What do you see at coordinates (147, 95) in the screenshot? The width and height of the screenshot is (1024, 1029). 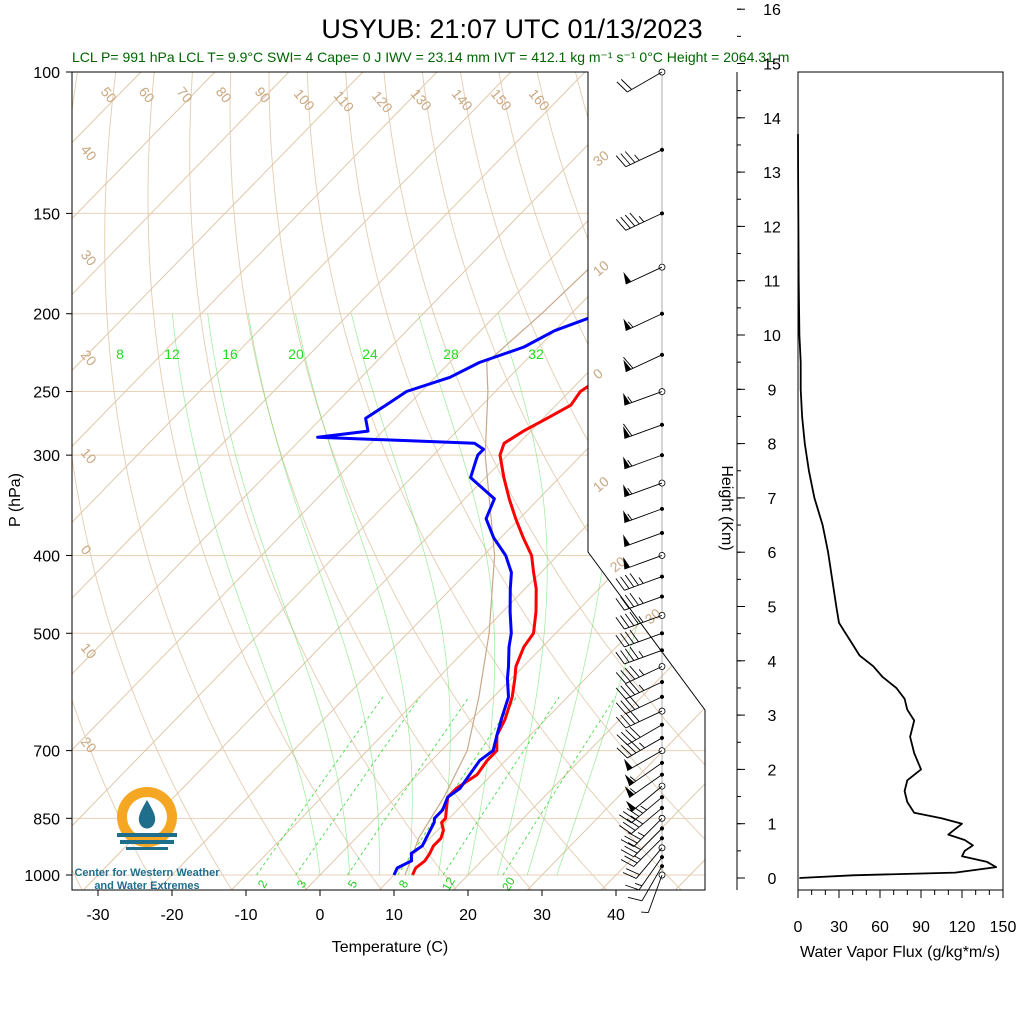 I see `isotherm-label: 60` at bounding box center [147, 95].